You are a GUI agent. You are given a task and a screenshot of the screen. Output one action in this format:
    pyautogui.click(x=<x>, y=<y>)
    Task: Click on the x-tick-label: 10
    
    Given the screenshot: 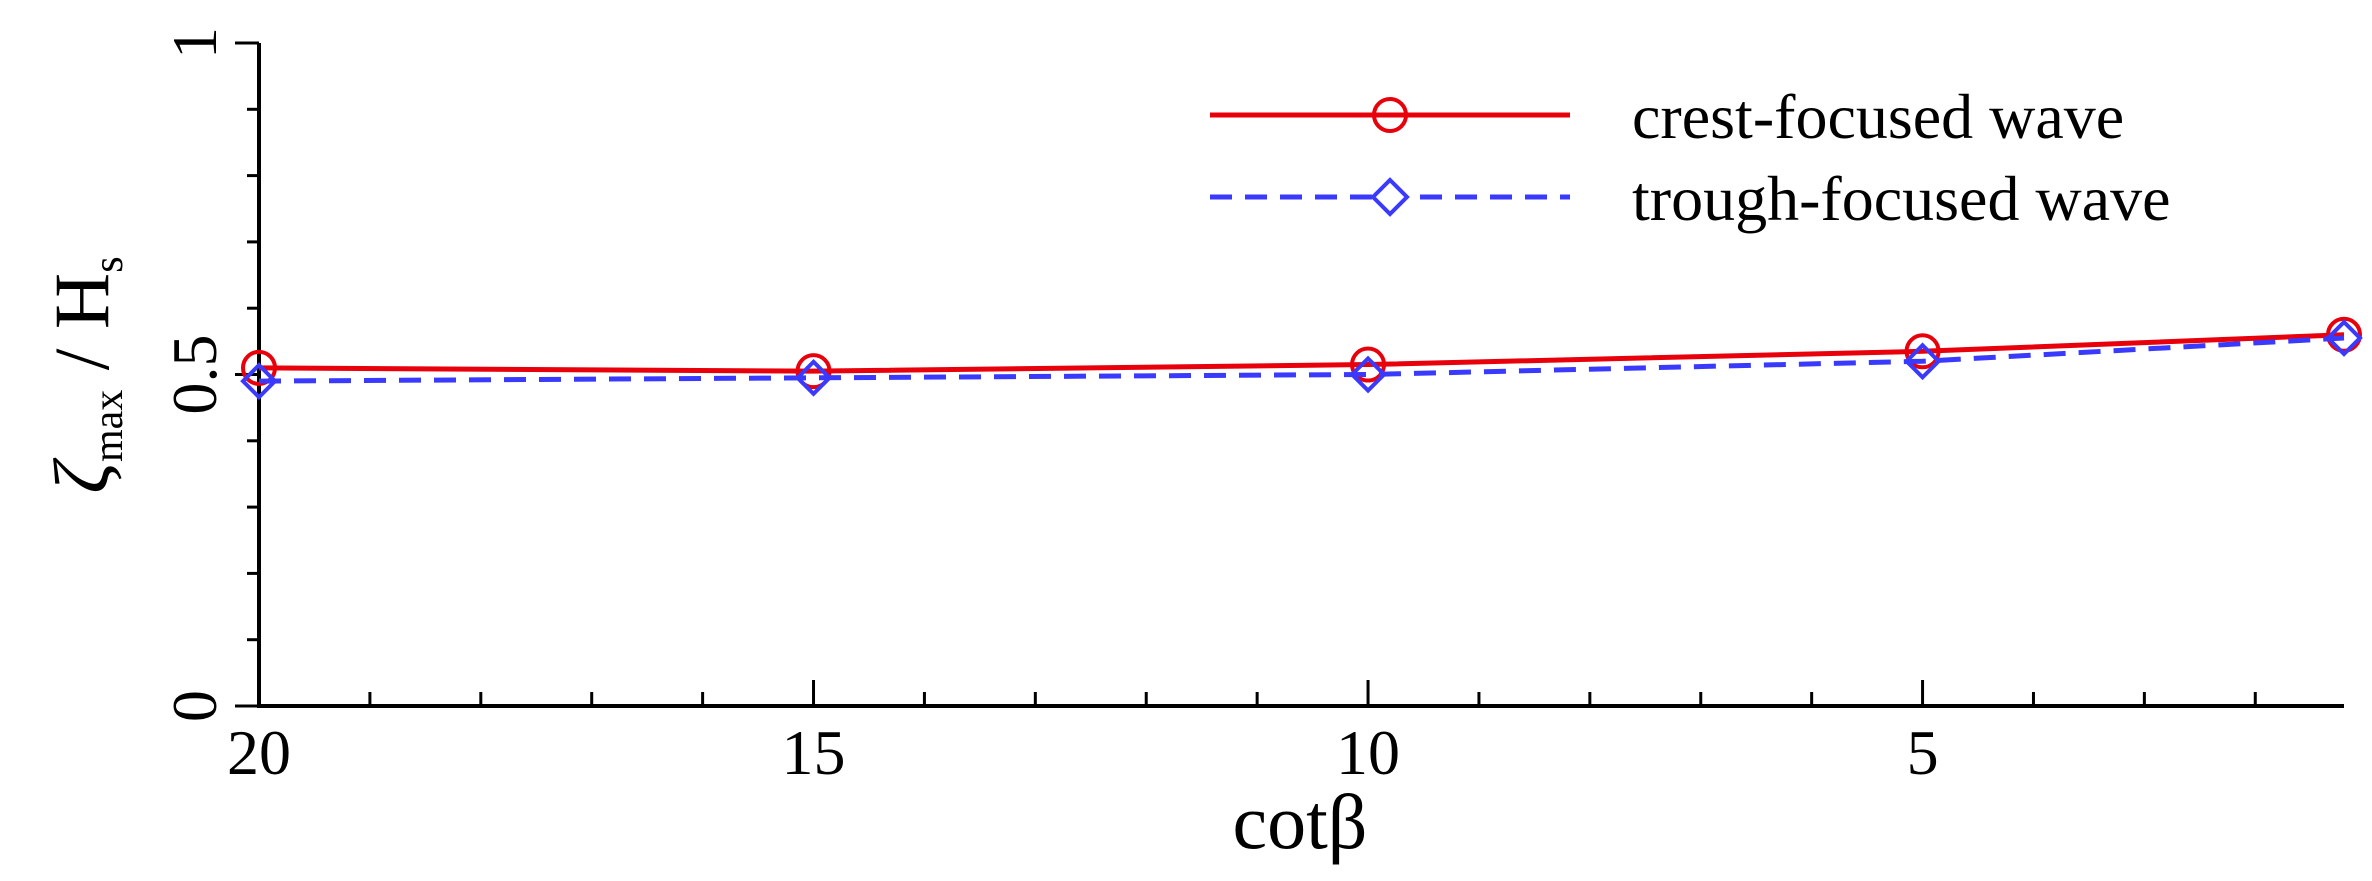 What is the action you would take?
    pyautogui.click(x=1368, y=752)
    